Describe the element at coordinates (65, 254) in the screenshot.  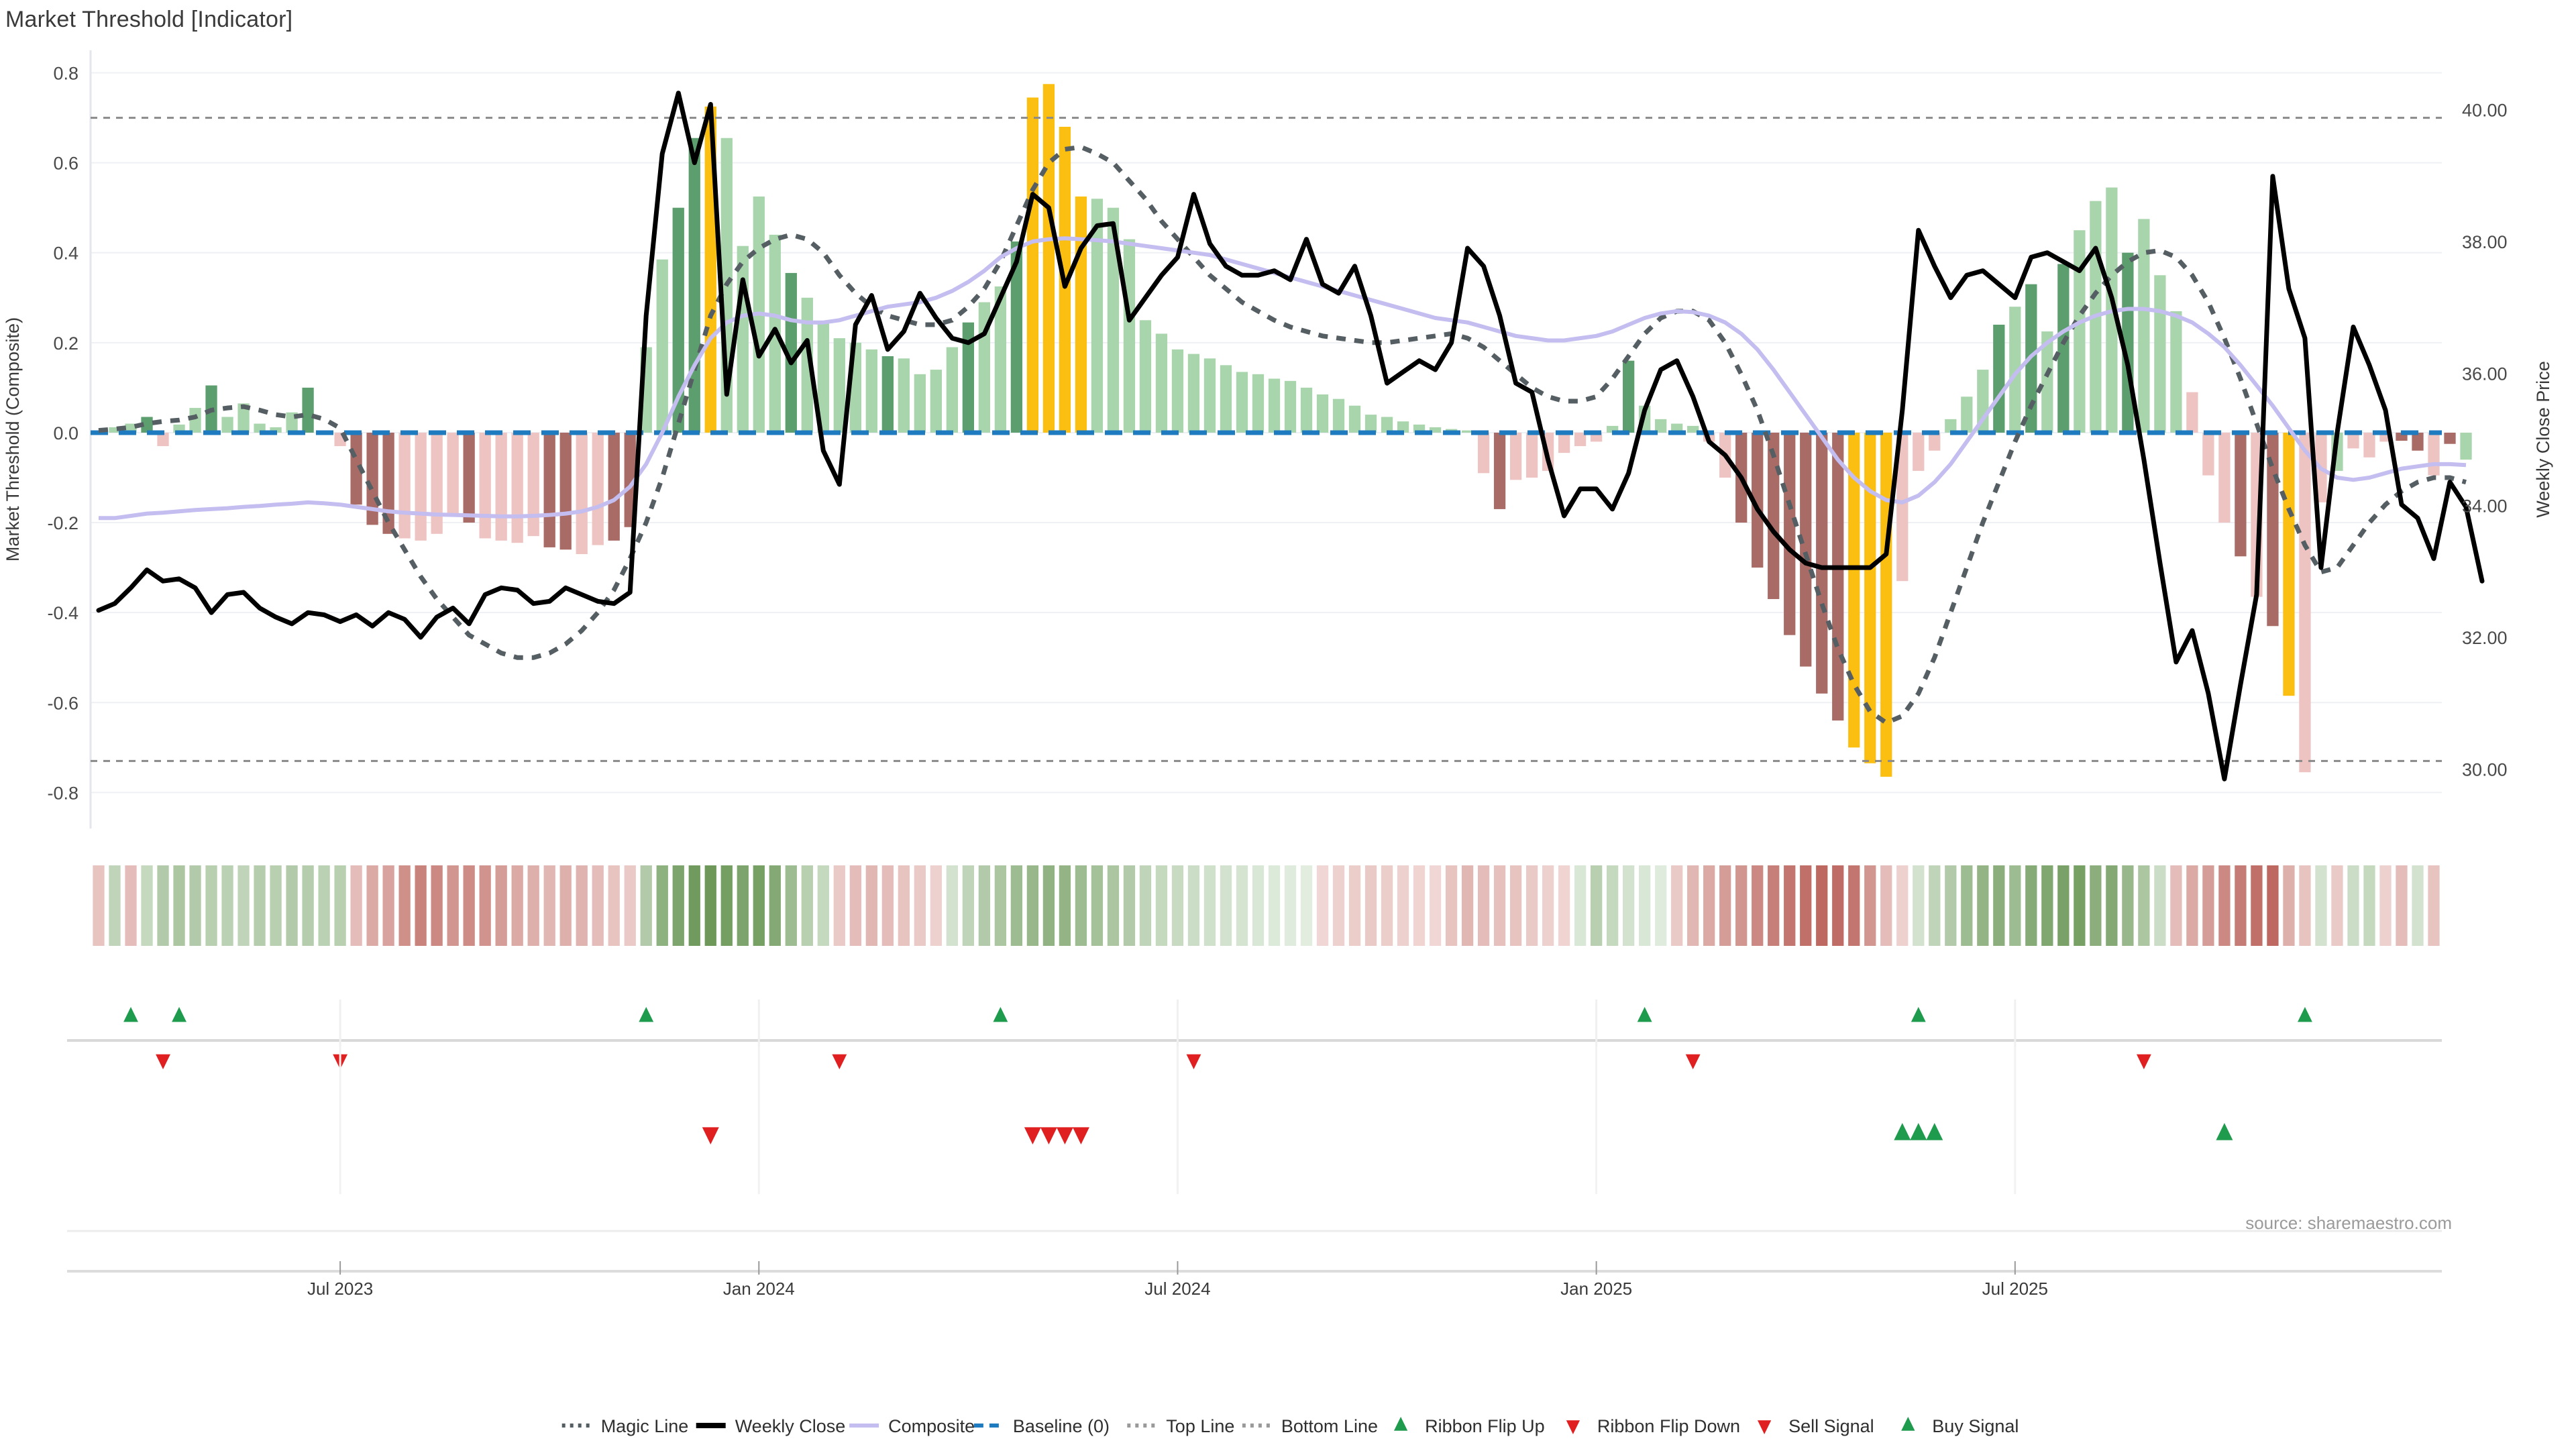
I see `y-axis-tick-label: 0.4` at that location.